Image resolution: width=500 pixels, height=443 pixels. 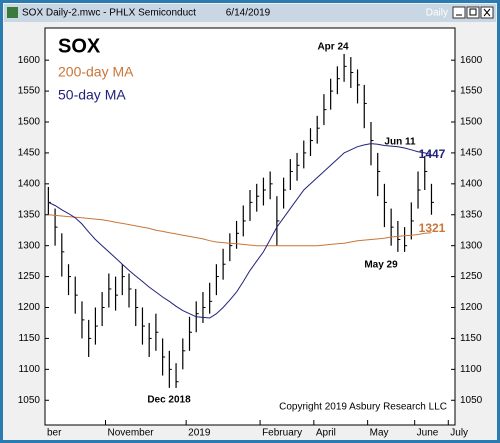 I want to click on window-date: 6/14/2019, so click(x=248, y=13).